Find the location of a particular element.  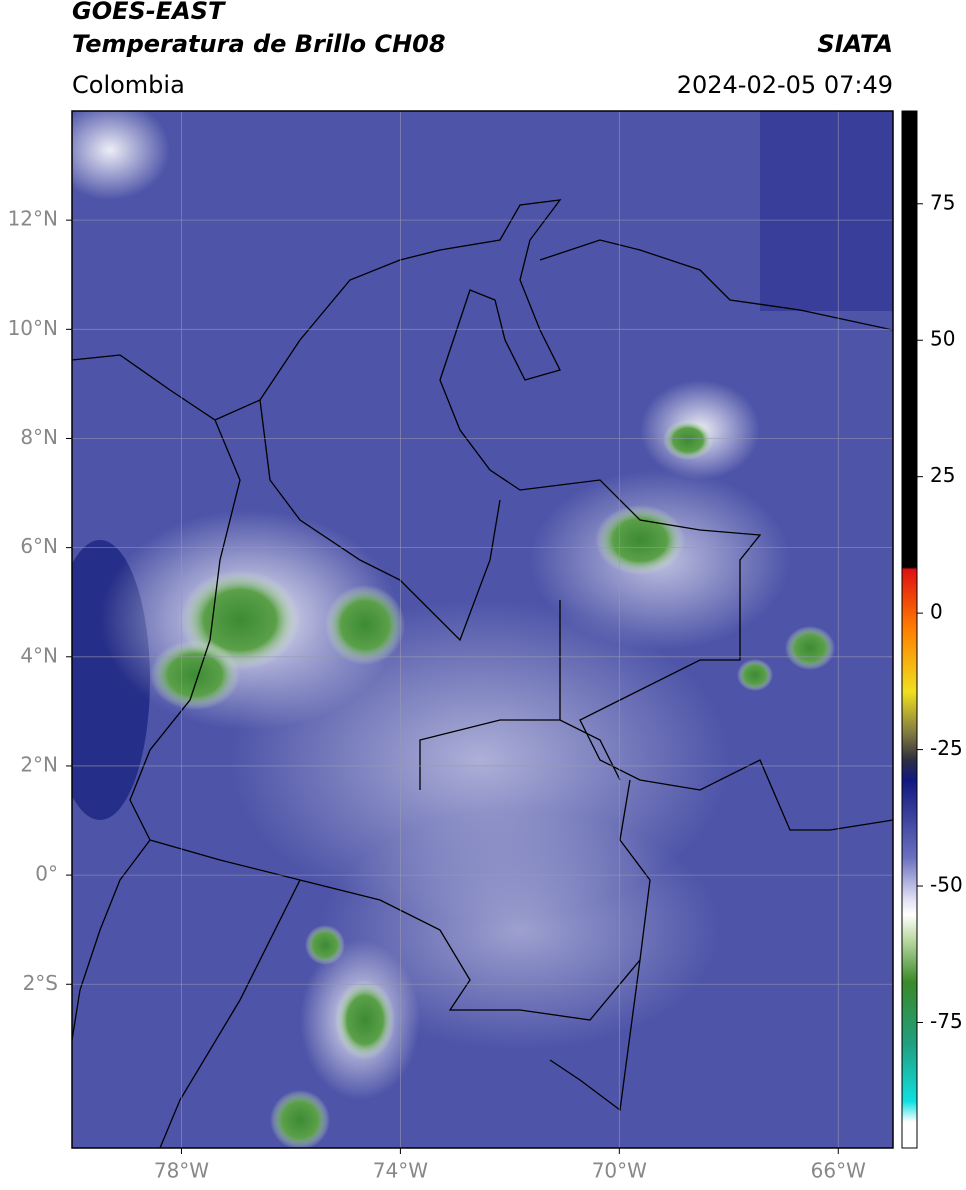

colorbar-tick-label: 50 is located at coordinates (942, 339).